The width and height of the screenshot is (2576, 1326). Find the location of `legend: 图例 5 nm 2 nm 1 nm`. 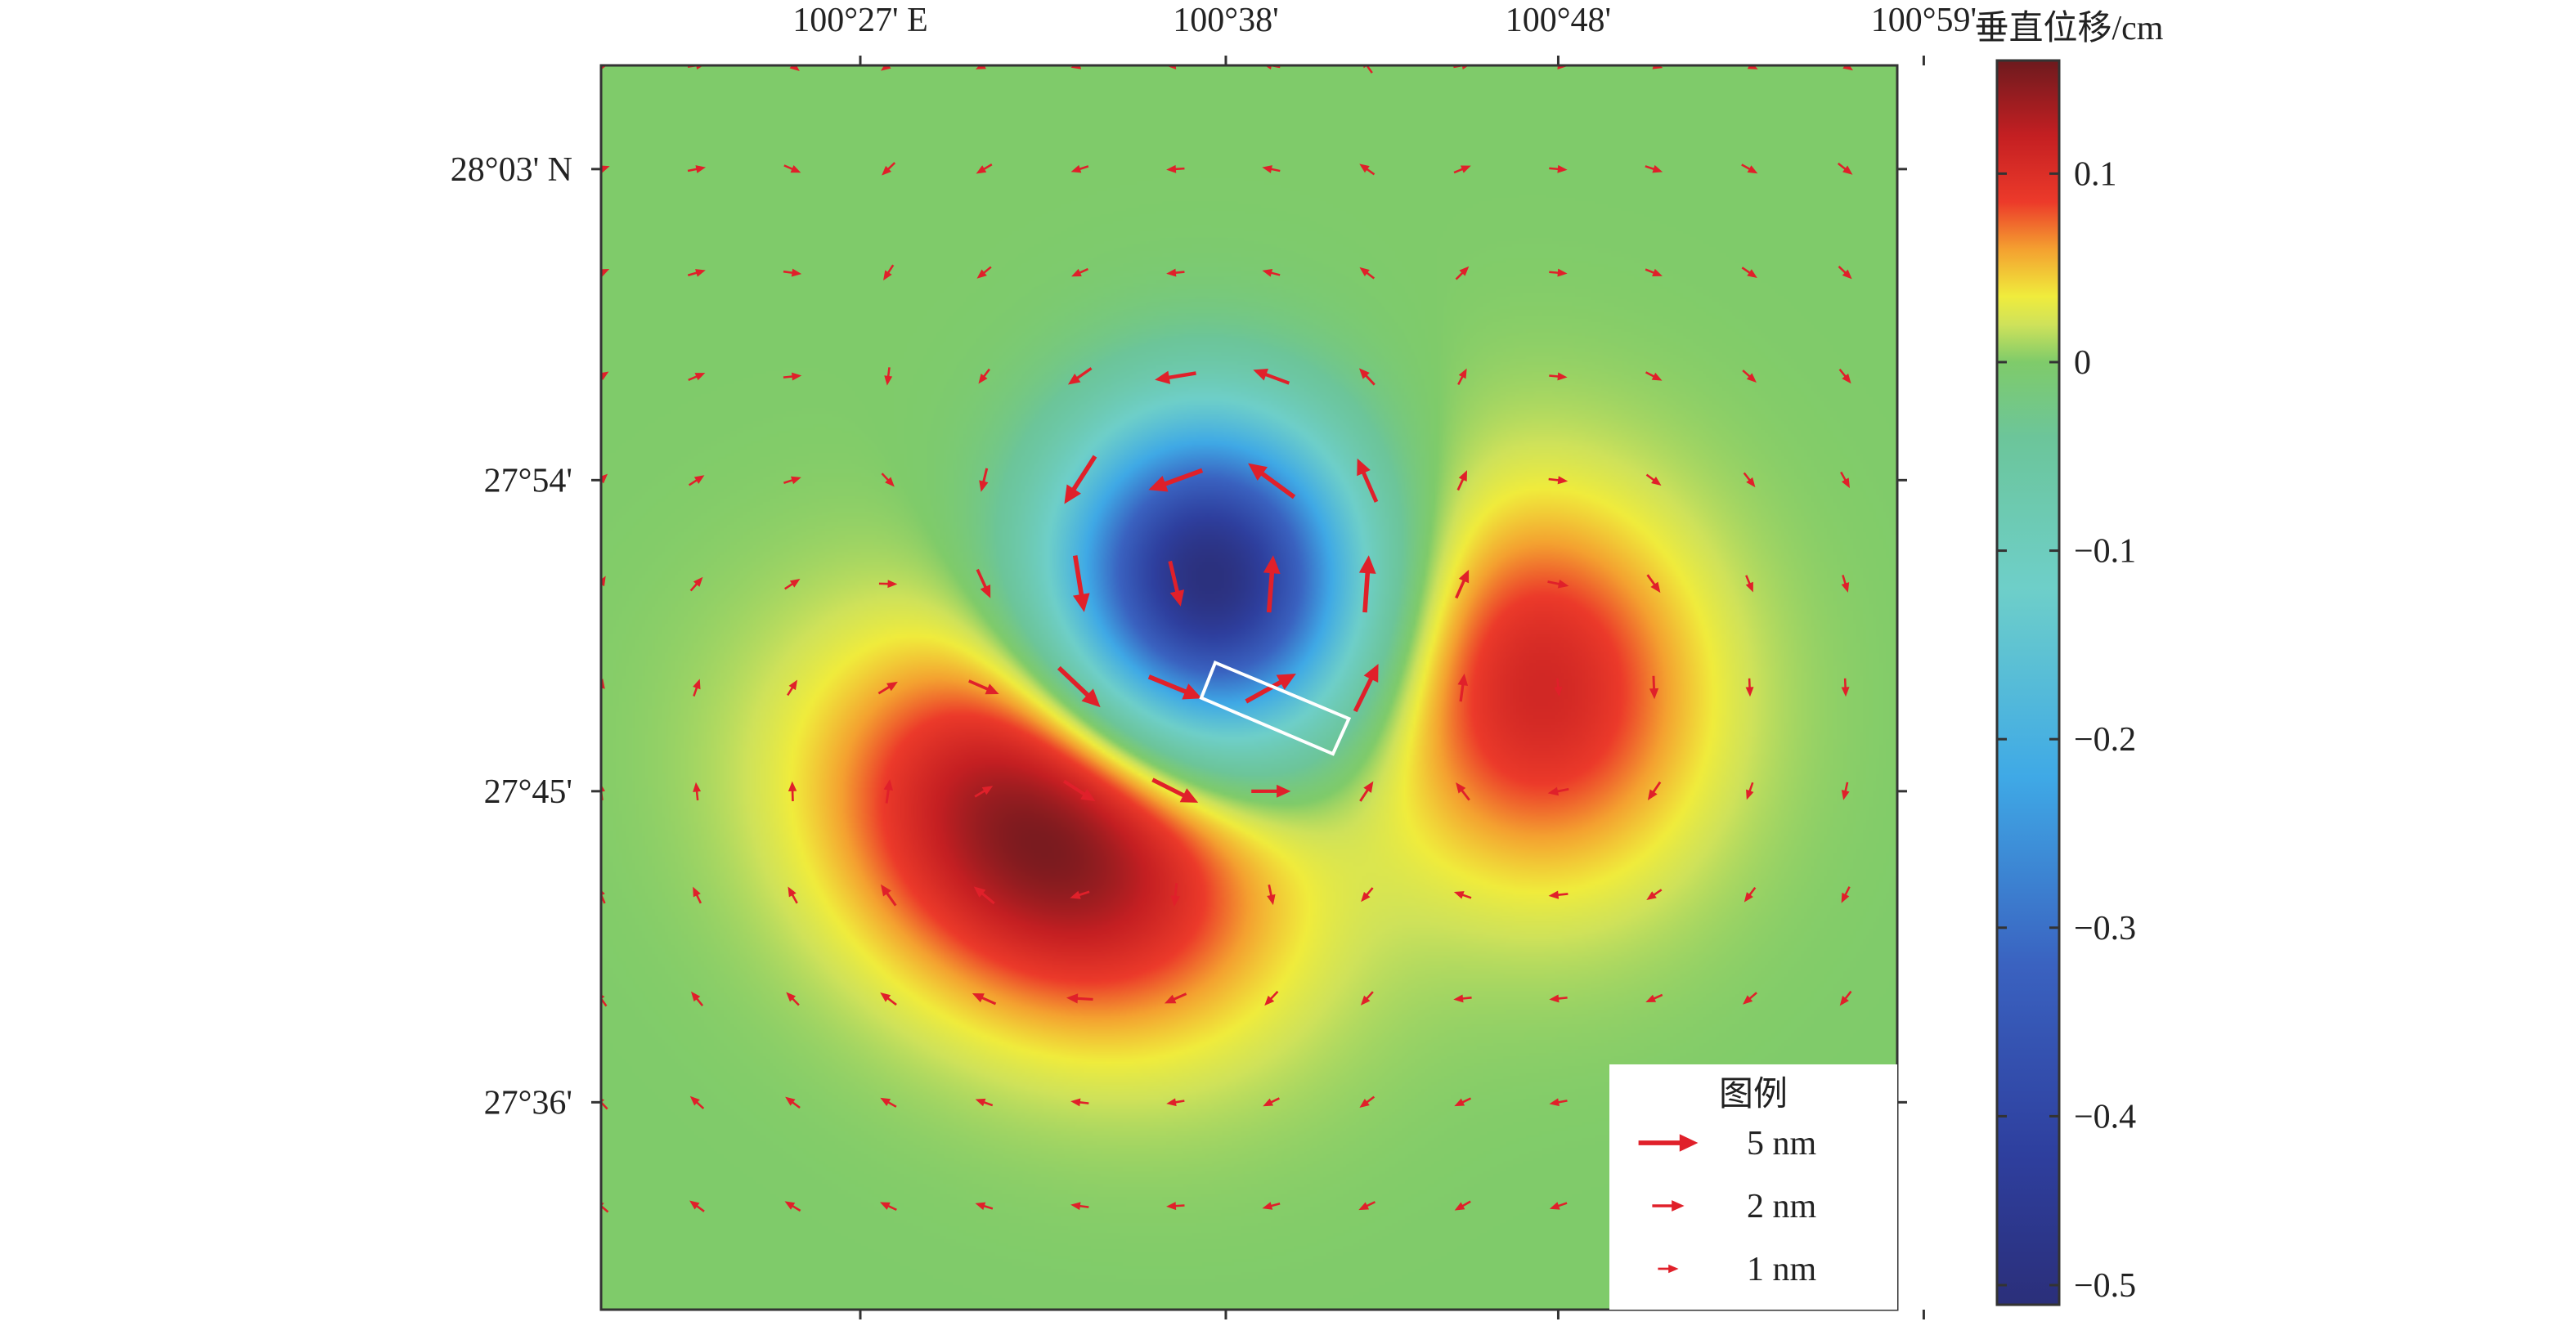

legend: 图例 5 nm 2 nm 1 nm is located at coordinates (1753, 1187).